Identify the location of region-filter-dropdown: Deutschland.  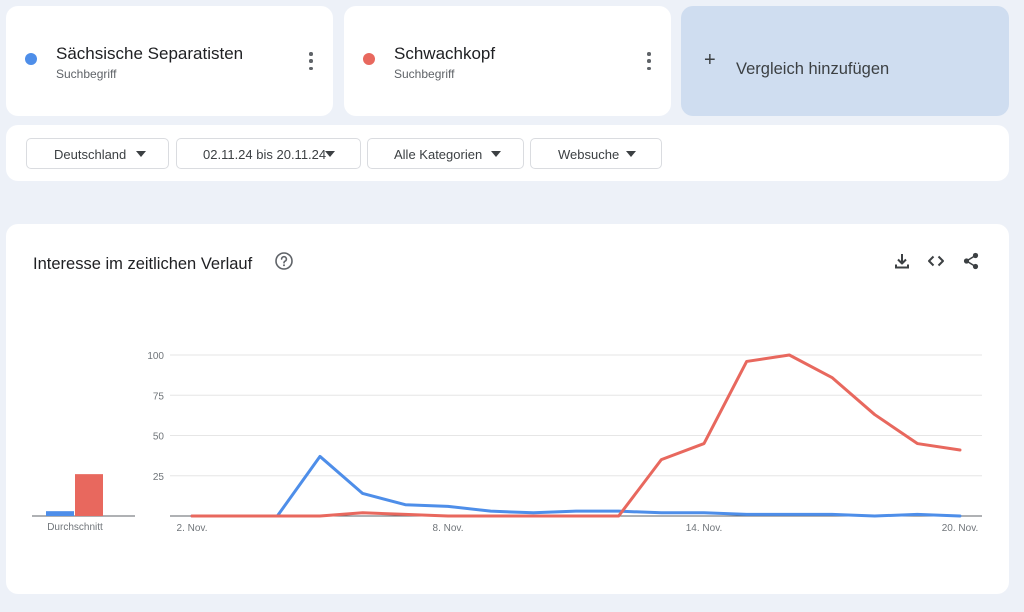
(97, 153).